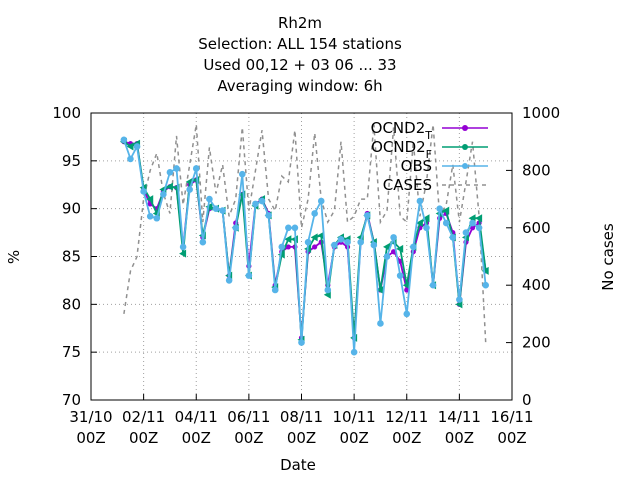 Image resolution: width=640 pixels, height=480 pixels. What do you see at coordinates (527, 400) in the screenshot?
I see `y2-tick-label: 0` at bounding box center [527, 400].